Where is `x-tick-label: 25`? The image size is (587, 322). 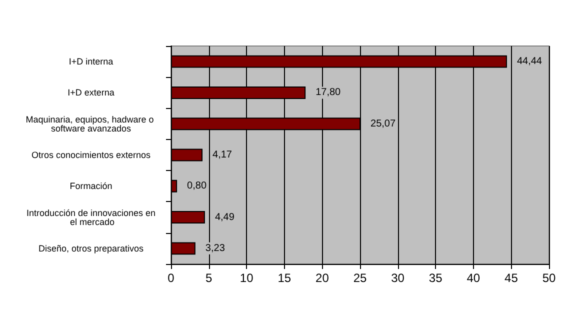
x-tick-label: 25 is located at coordinates (360, 278).